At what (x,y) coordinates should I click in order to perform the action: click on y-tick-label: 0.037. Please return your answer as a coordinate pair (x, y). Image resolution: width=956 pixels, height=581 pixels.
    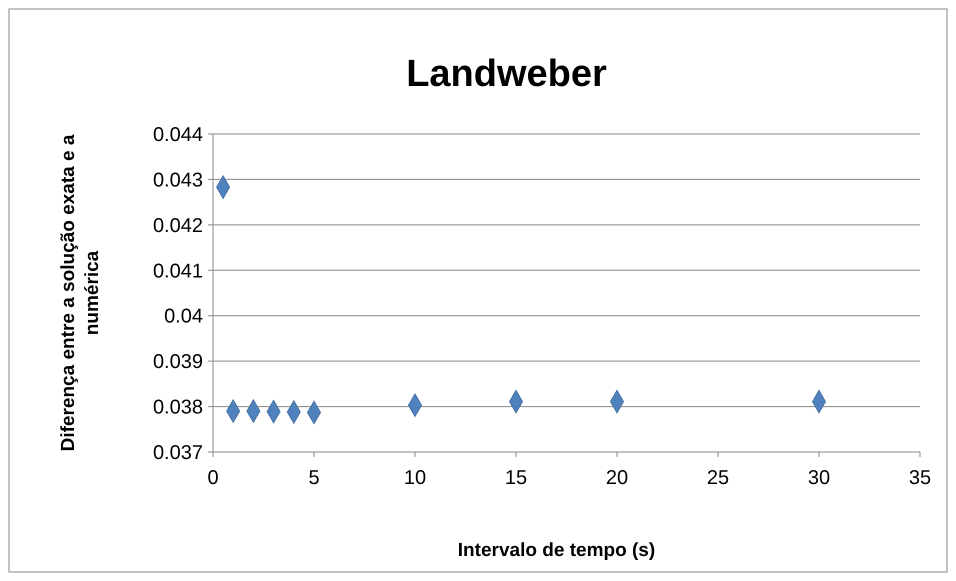
    Looking at the image, I should click on (177, 453).